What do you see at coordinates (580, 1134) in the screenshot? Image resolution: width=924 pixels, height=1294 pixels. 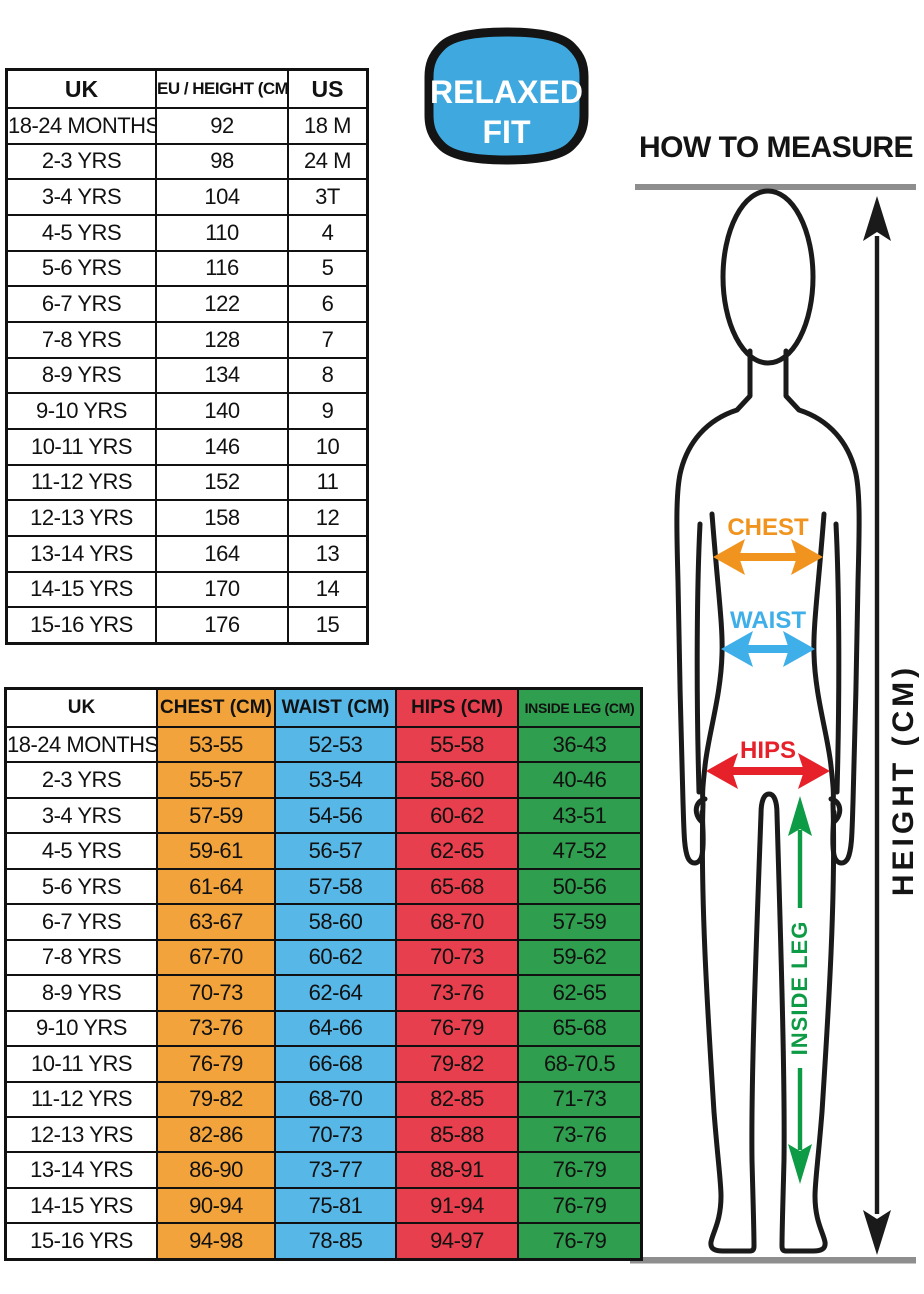 I see `cell-inside-leg: 73-76` at bounding box center [580, 1134].